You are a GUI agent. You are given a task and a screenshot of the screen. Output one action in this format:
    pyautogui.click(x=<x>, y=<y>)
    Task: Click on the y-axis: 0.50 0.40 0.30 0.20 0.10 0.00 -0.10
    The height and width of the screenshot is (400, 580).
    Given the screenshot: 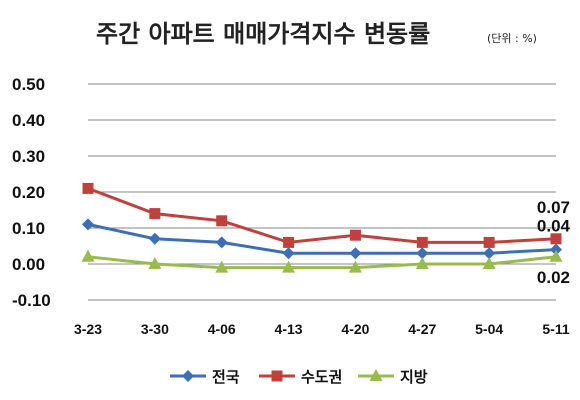 What is the action you would take?
    pyautogui.click(x=31, y=192)
    